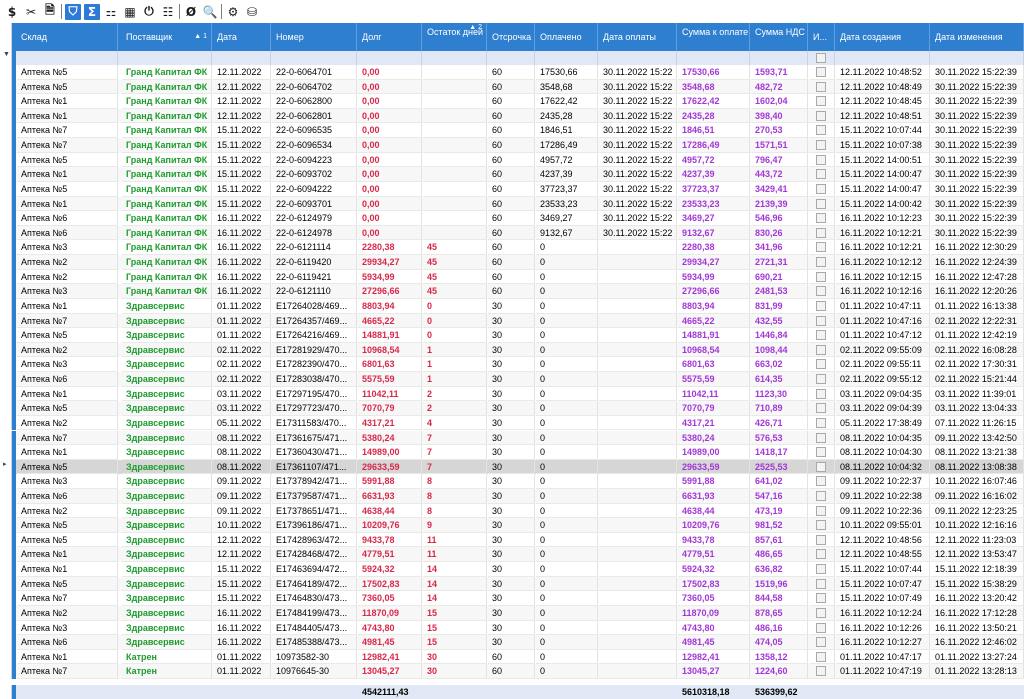 This screenshot has width=1024, height=699. What do you see at coordinates (168, 11) in the screenshot?
I see `table-icon: ☷` at bounding box center [168, 11].